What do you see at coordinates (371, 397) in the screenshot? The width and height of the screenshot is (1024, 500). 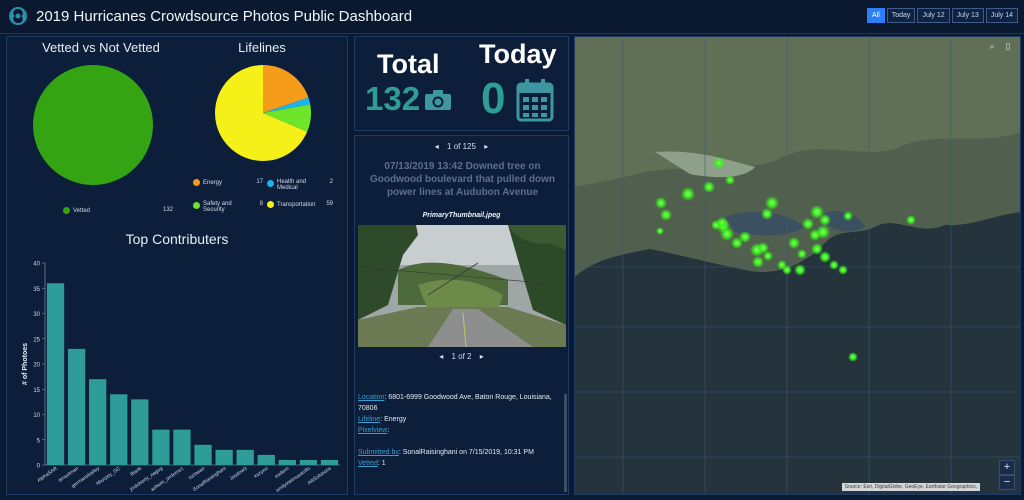 I see `location-link: Location` at bounding box center [371, 397].